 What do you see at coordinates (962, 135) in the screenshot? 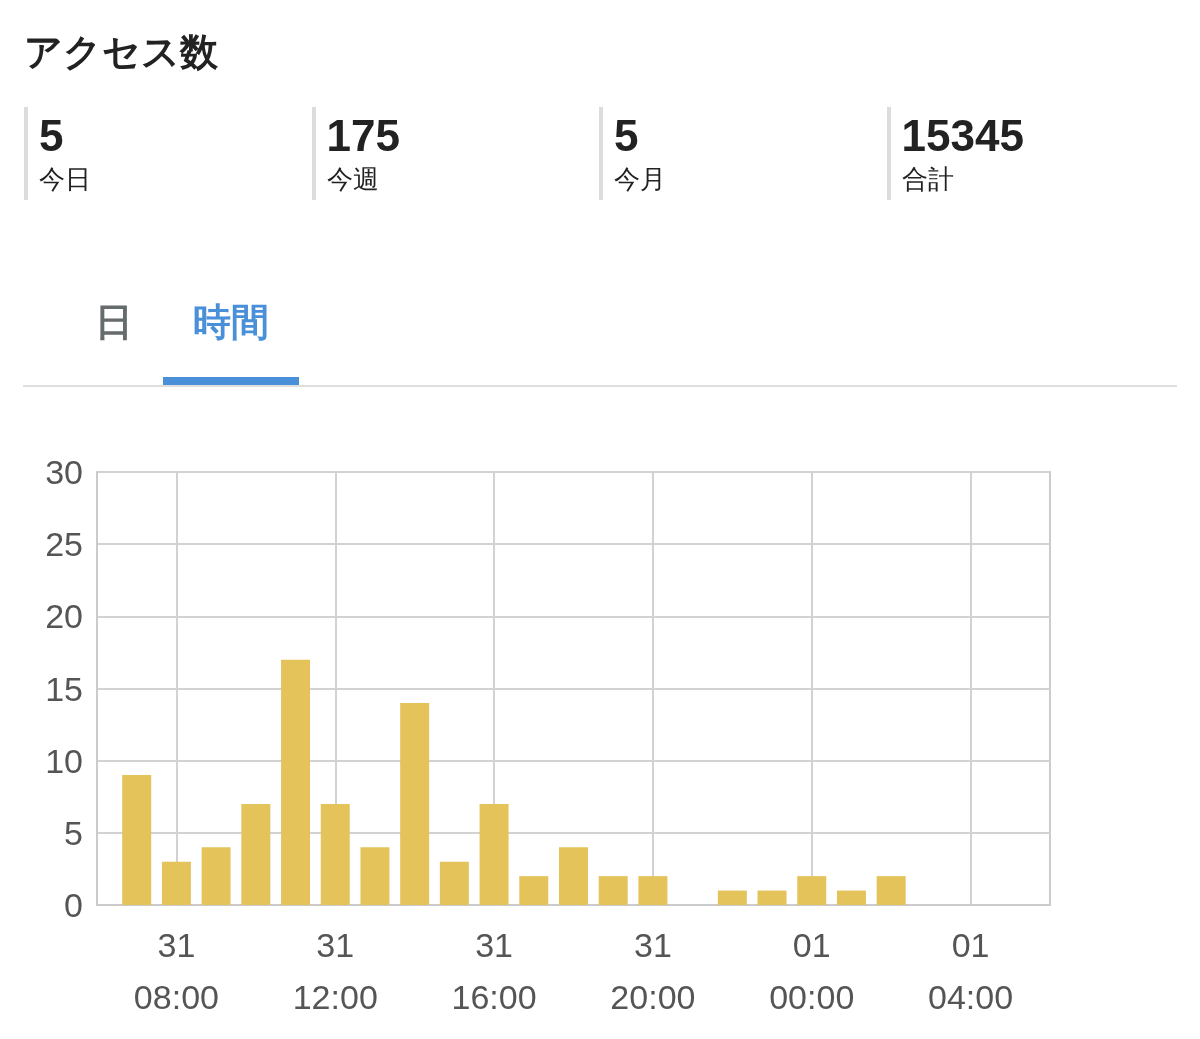
I see `data-label: 15345` at bounding box center [962, 135].